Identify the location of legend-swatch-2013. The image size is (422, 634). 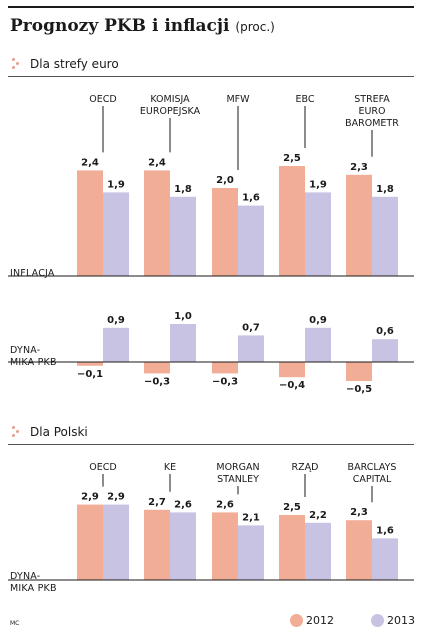
(377, 620).